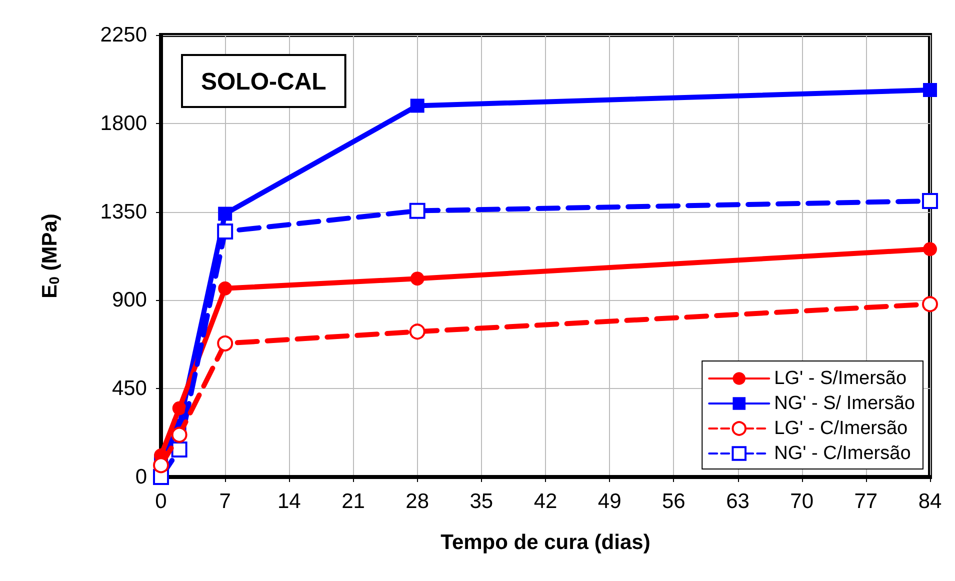 The width and height of the screenshot is (955, 581). What do you see at coordinates (50, 256) in the screenshot?
I see `y-axis-title: E0 (MPa)` at bounding box center [50, 256].